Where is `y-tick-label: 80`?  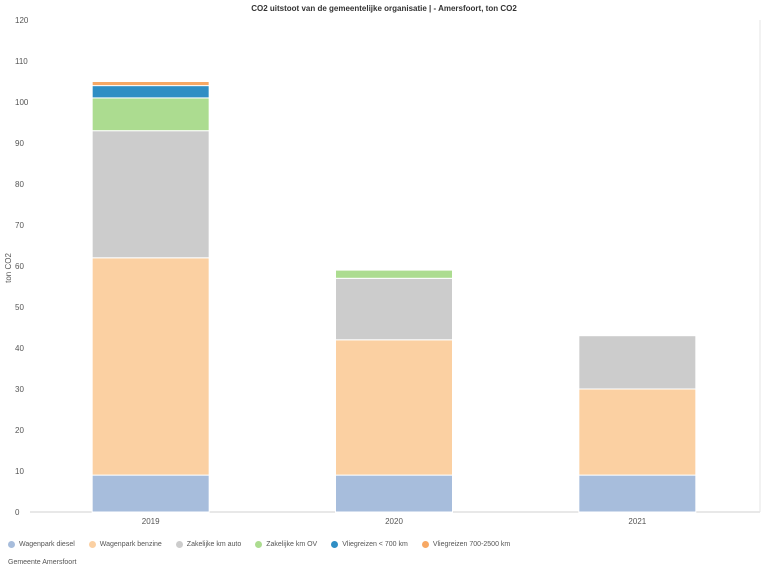
y-tick-label: 80 is located at coordinates (19, 184).